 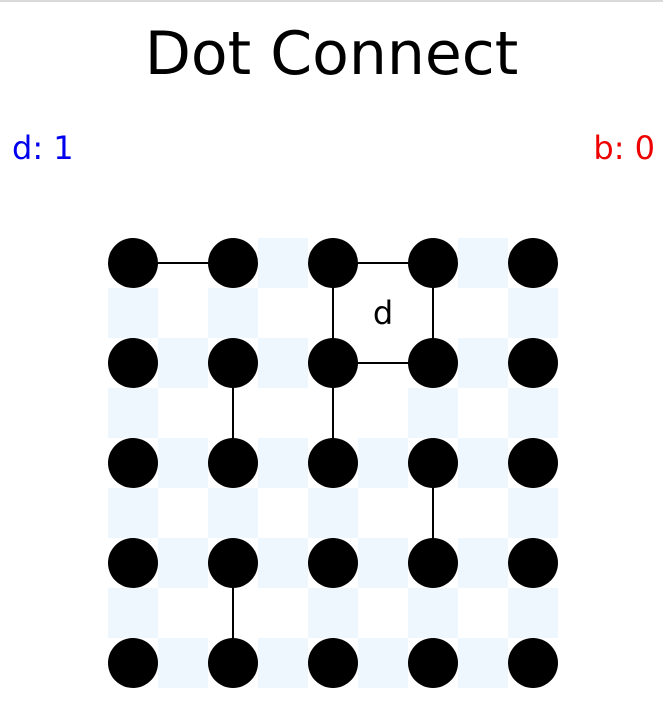 What do you see at coordinates (383, 313) in the screenshot?
I see `box-owner-label: d` at bounding box center [383, 313].